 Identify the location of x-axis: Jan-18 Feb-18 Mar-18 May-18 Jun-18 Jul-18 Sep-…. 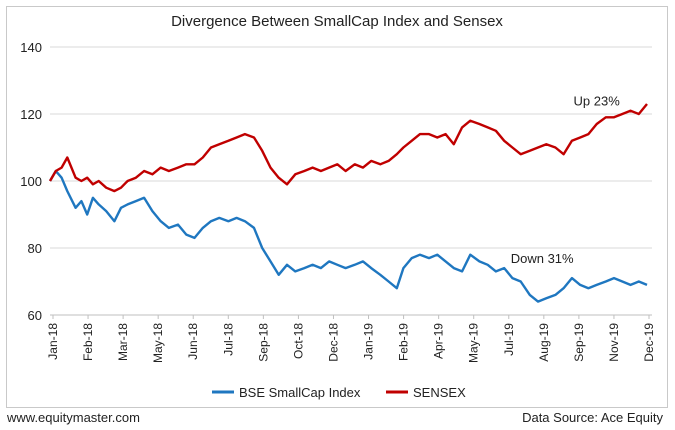
(351, 339).